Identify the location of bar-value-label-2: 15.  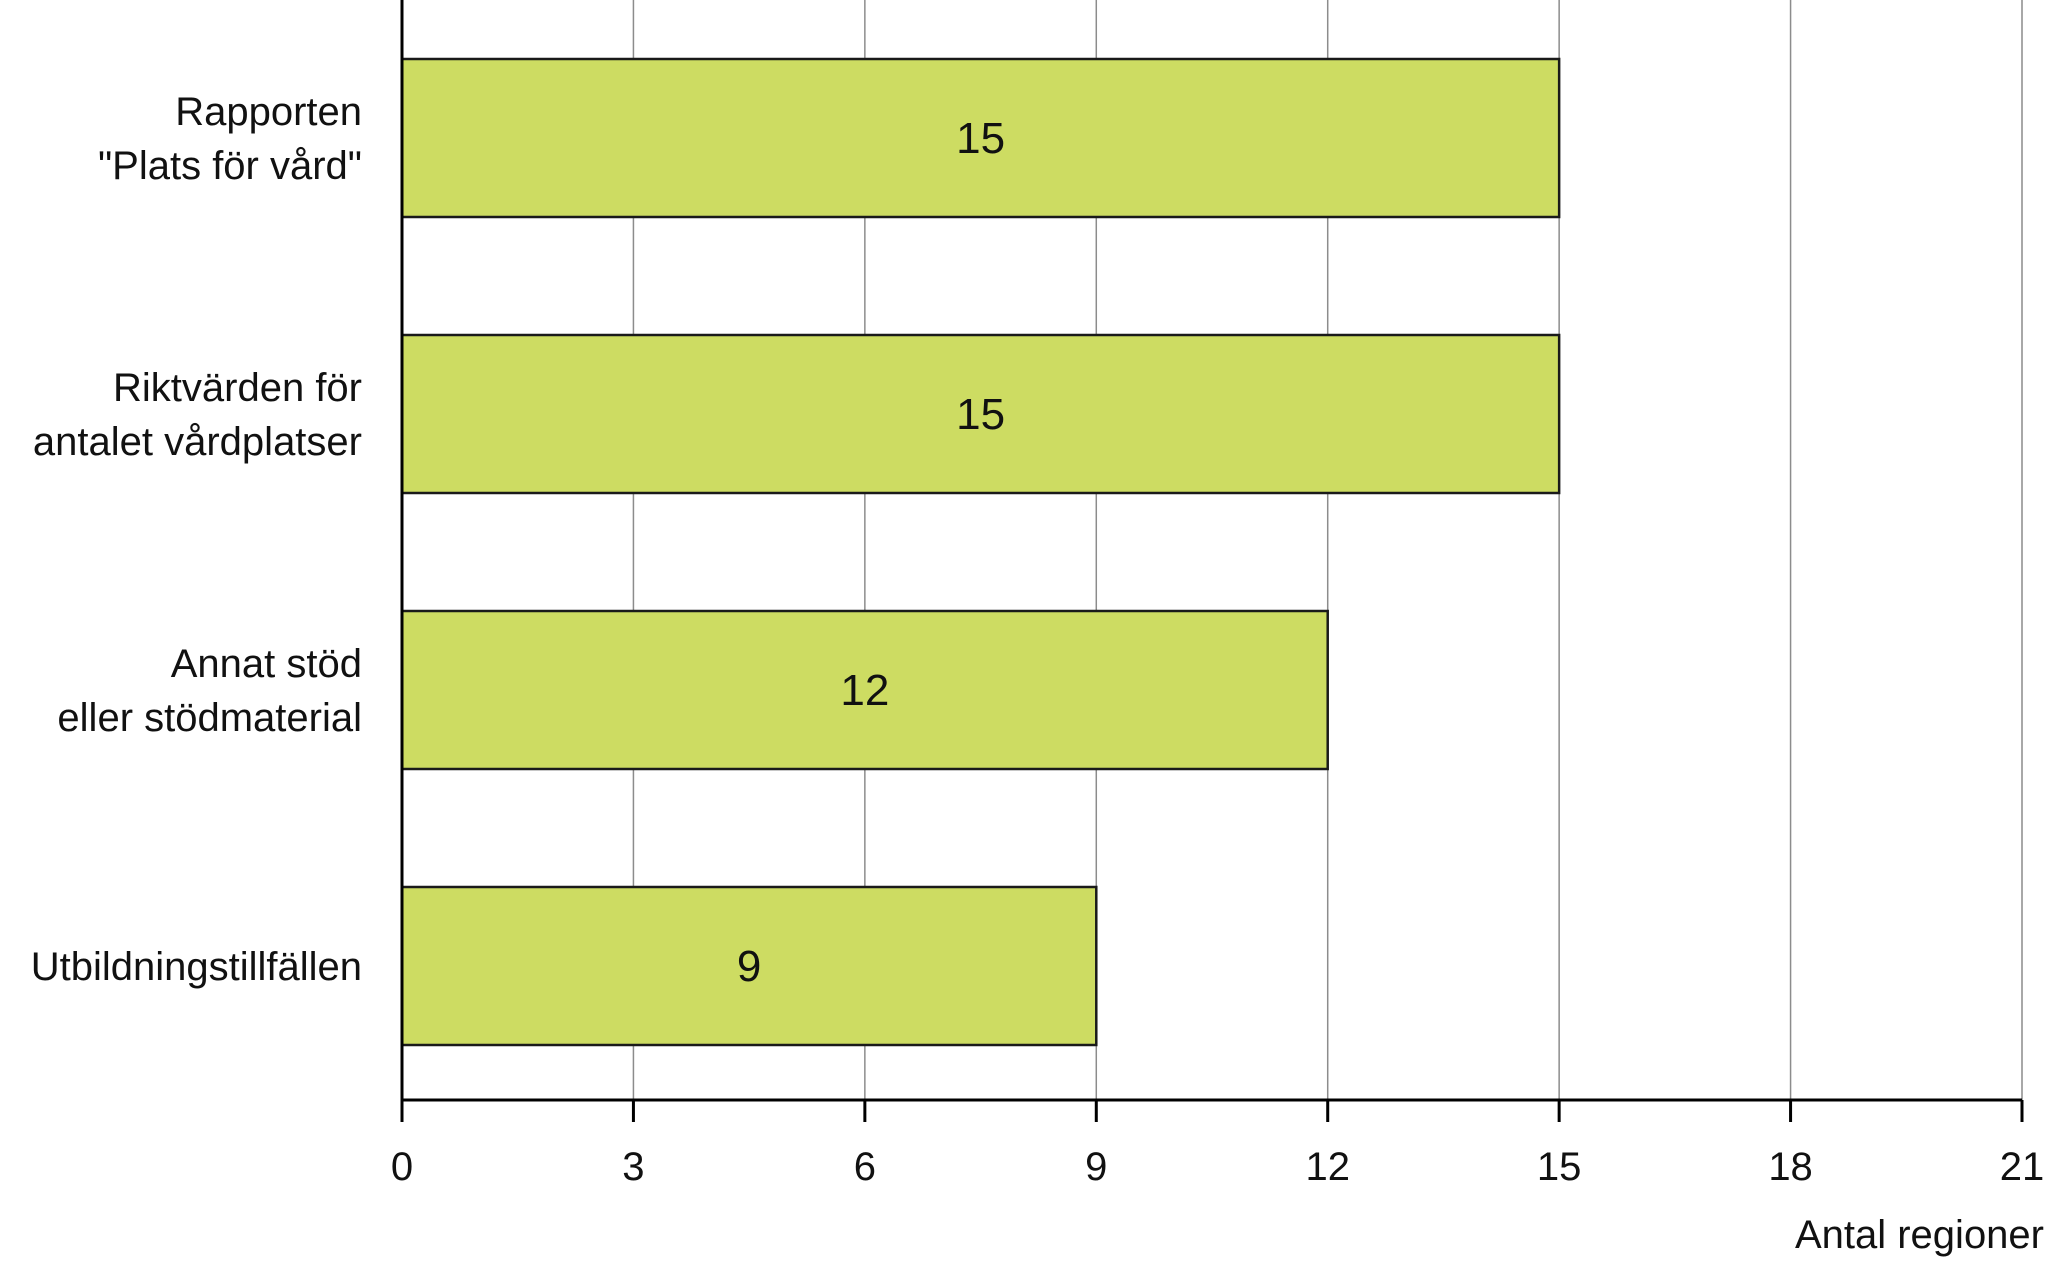
(980, 414).